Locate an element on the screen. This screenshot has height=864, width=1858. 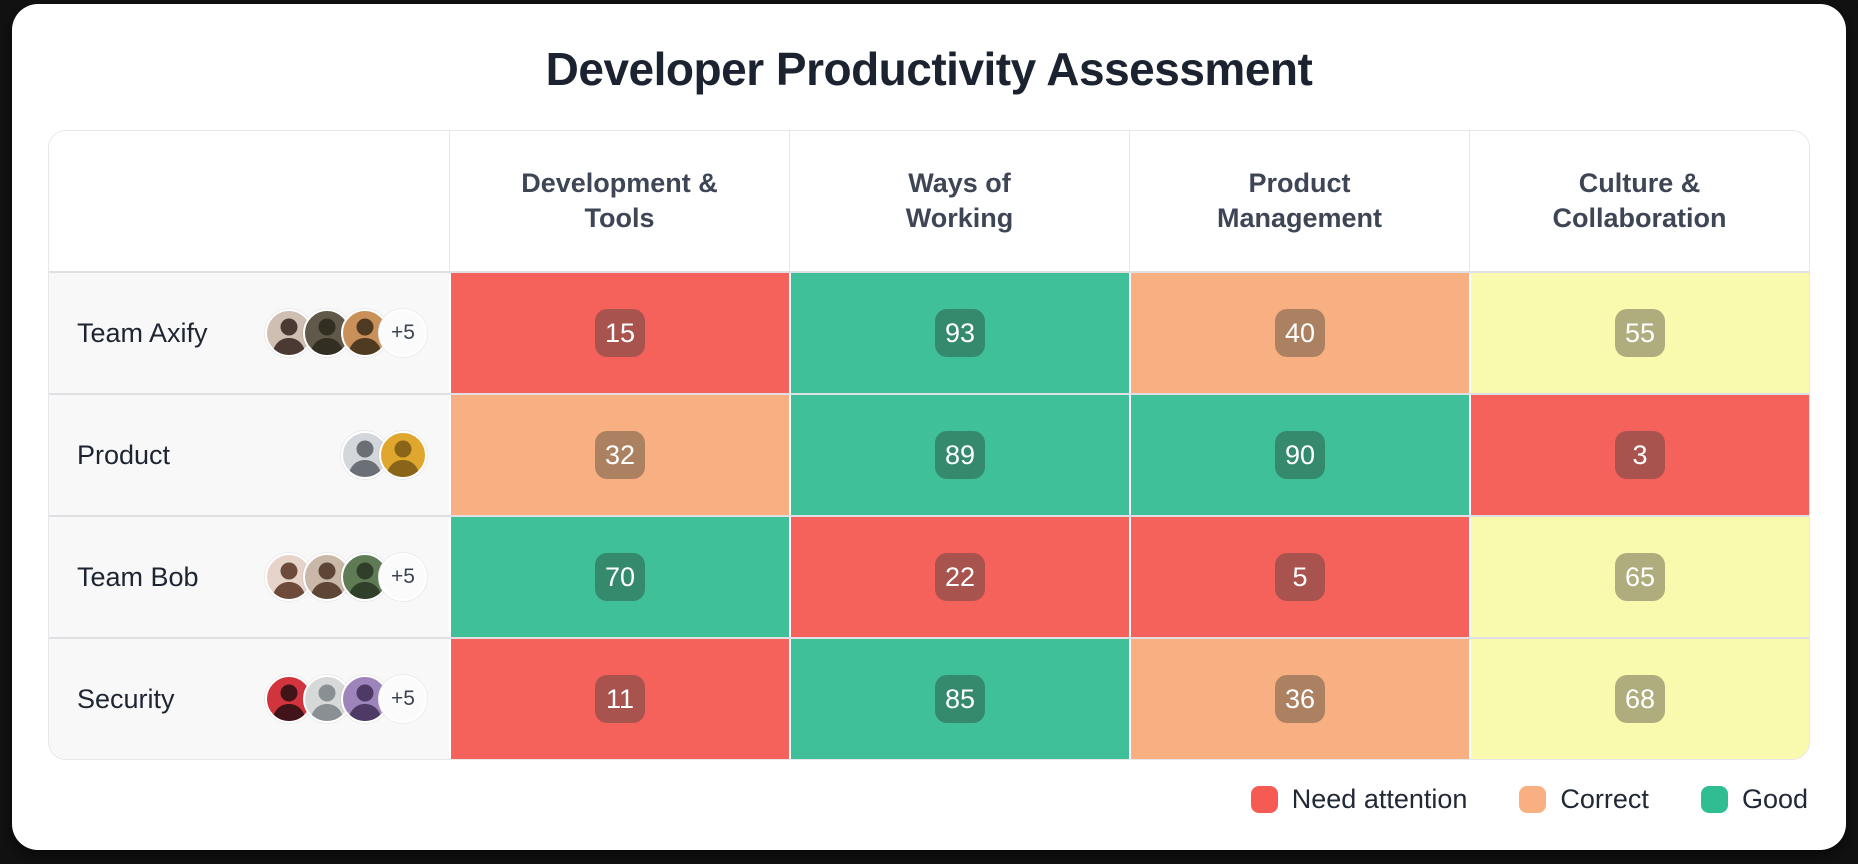
table-row: Security +5 11 85 36 68 is located at coordinates (929, 698).